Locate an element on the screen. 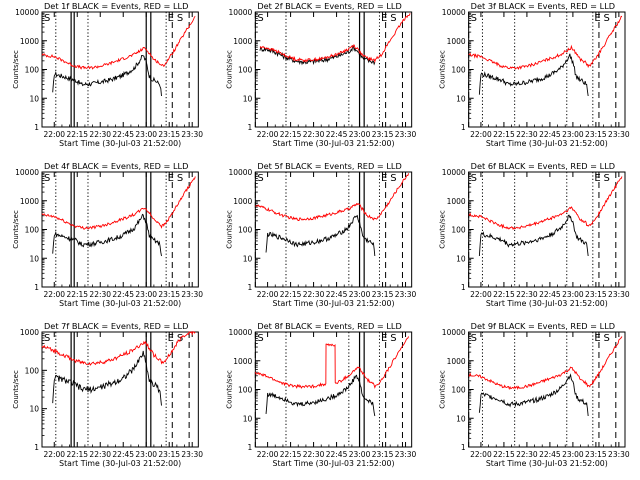 The image size is (640, 480). panel-title: Det 4f BLACK = Events, RED = LLD is located at coordinates (116, 166).